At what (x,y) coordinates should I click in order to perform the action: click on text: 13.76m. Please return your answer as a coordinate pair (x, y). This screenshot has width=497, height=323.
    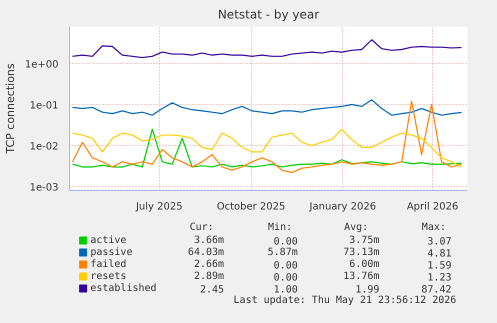
    Looking at the image, I should click on (361, 276).